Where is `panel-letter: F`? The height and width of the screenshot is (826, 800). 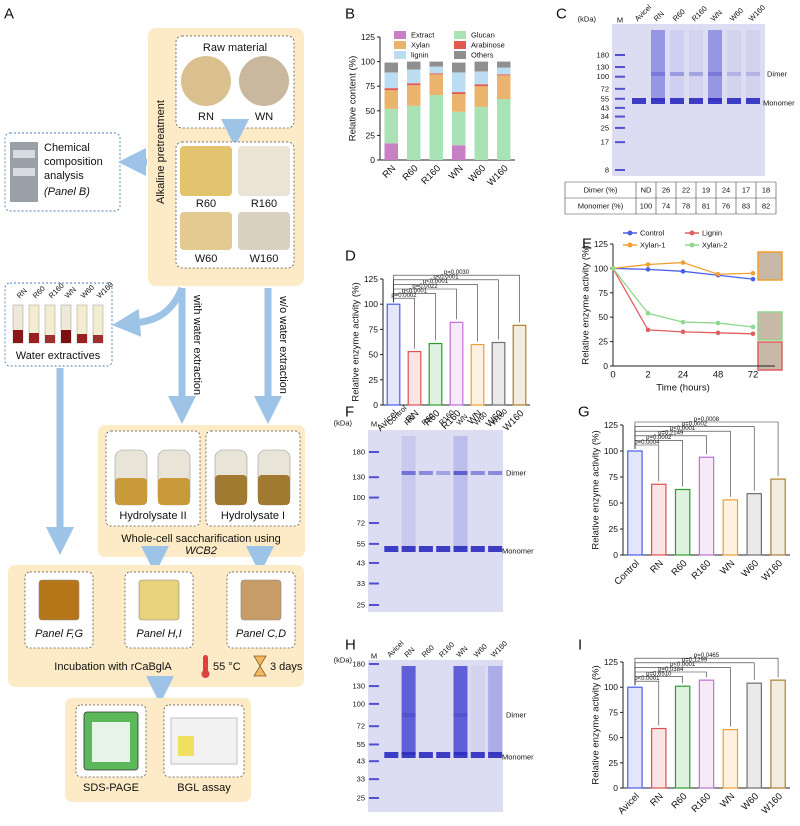 panel-letter: F is located at coordinates (349, 412).